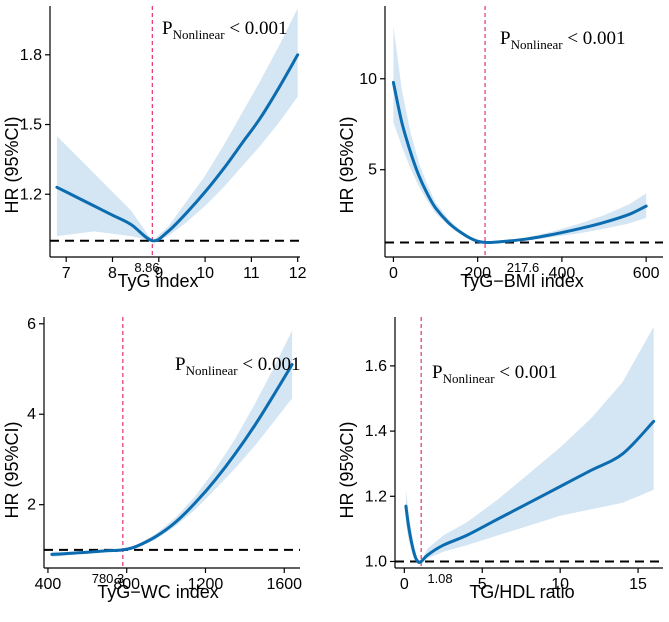 The width and height of the screenshot is (669, 622). What do you see at coordinates (376, 366) in the screenshot?
I see `tghdl-y-tick-label: 1.6` at bounding box center [376, 366].